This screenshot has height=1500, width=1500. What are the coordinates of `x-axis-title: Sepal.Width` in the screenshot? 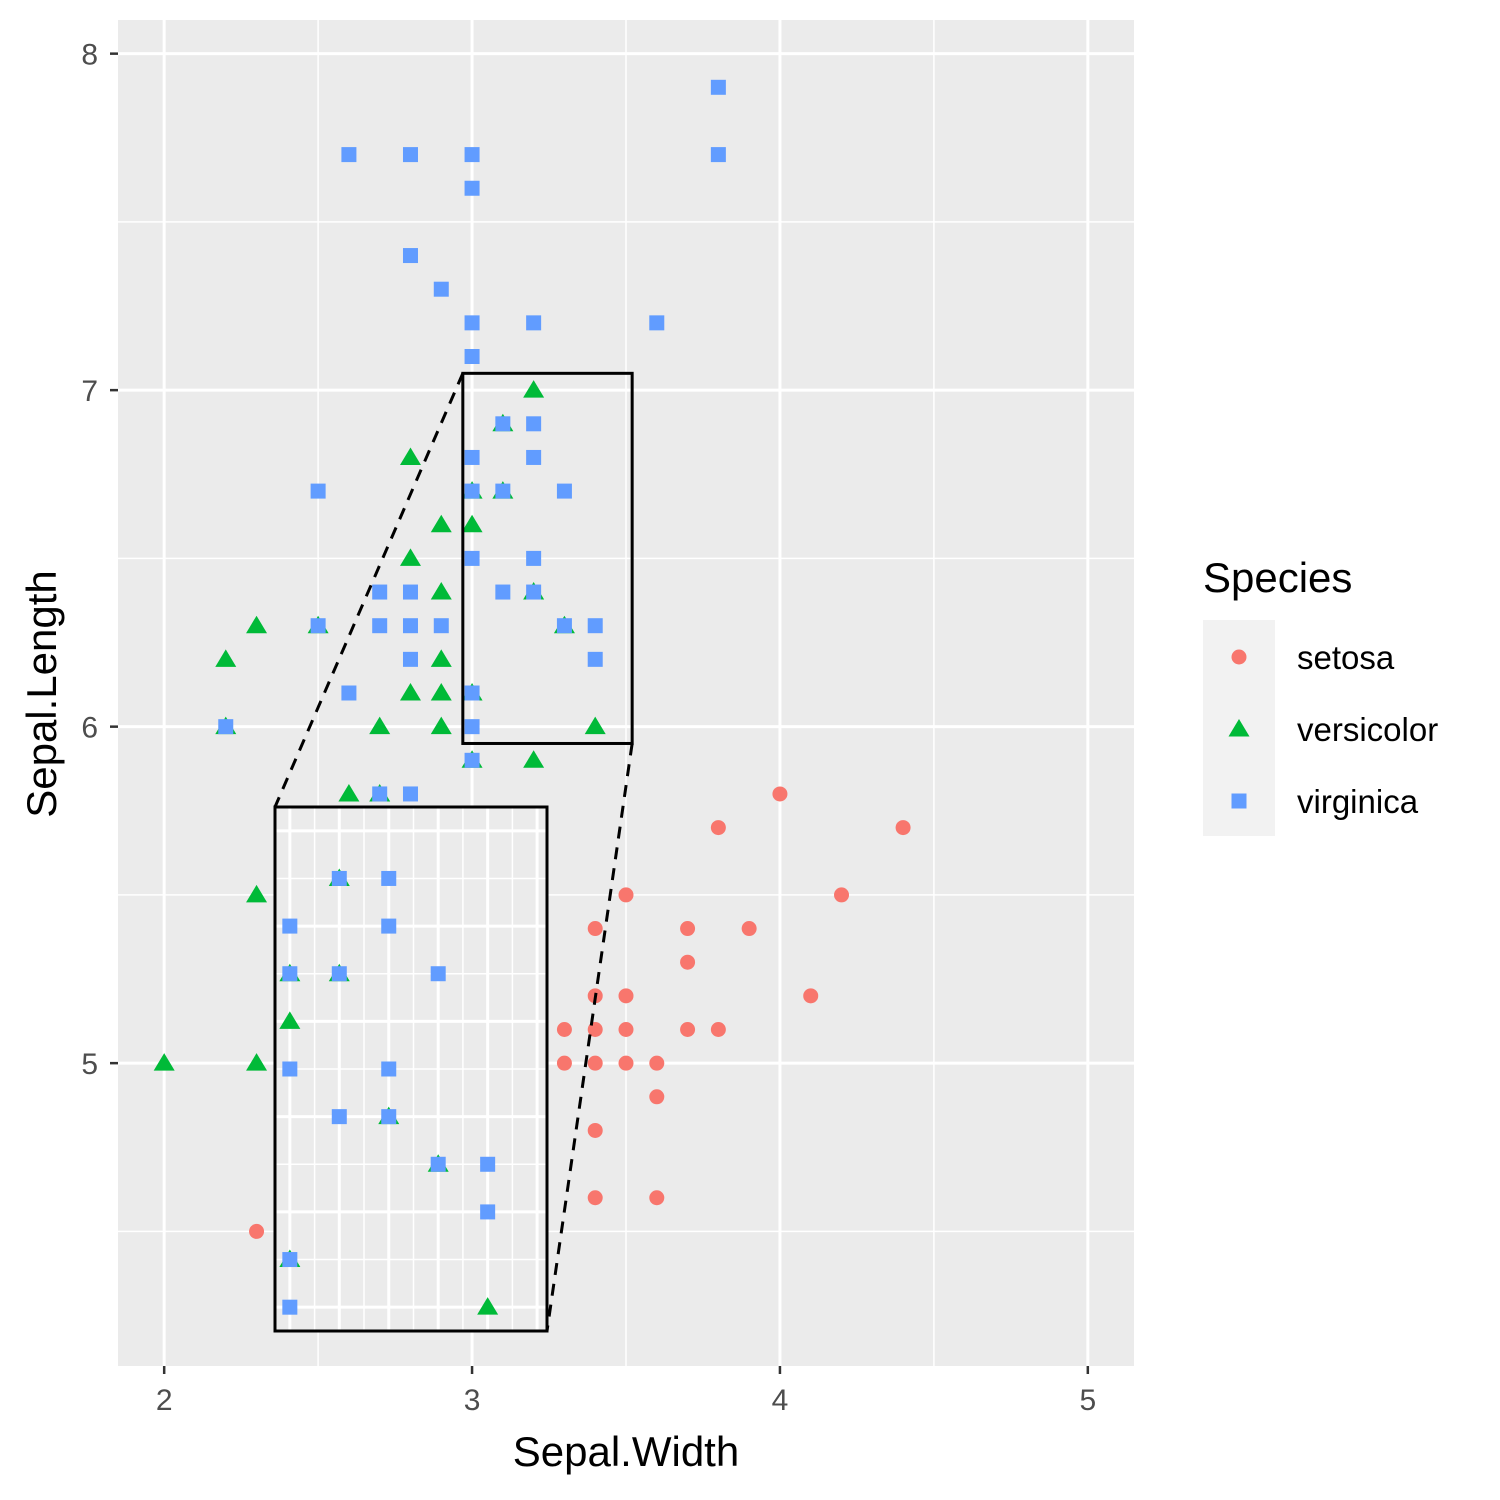 It's located at (626, 1451).